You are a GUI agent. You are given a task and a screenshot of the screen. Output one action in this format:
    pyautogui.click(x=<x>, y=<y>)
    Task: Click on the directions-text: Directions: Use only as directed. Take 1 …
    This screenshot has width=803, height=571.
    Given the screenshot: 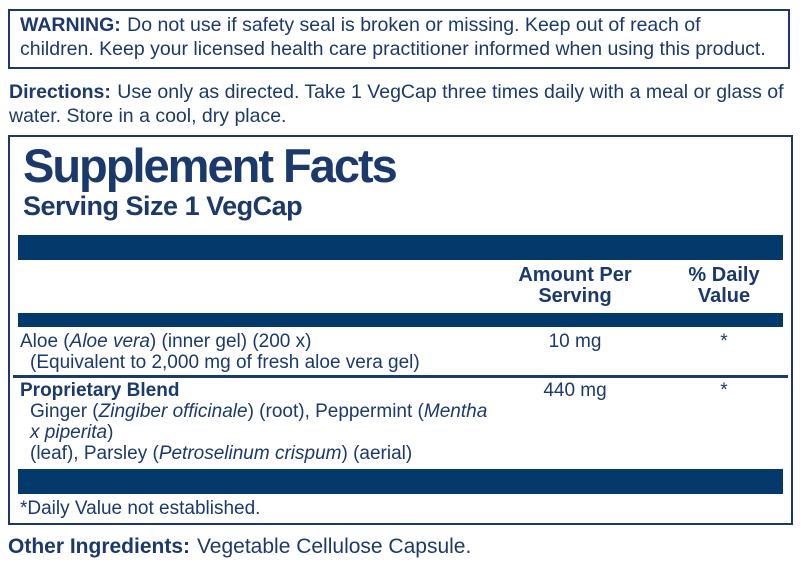 What is the action you would take?
    pyautogui.click(x=403, y=104)
    